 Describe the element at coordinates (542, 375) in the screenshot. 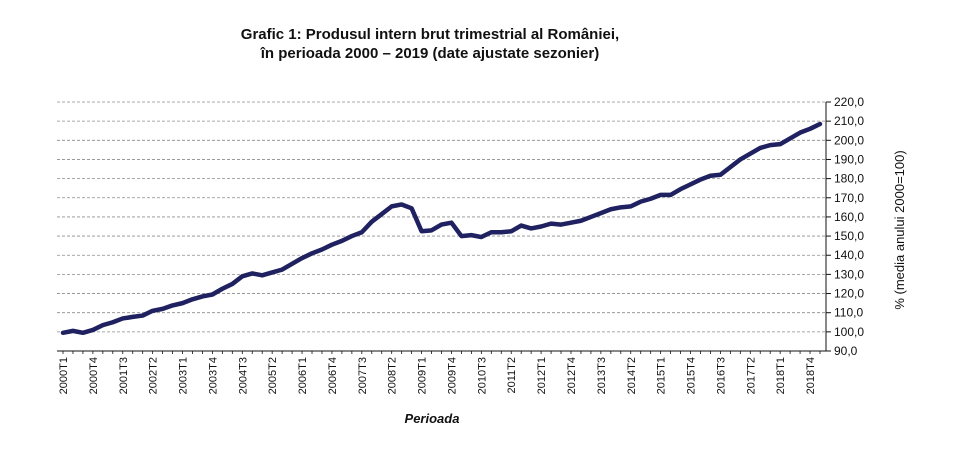

I see `x-tick-label: 2012T1` at that location.